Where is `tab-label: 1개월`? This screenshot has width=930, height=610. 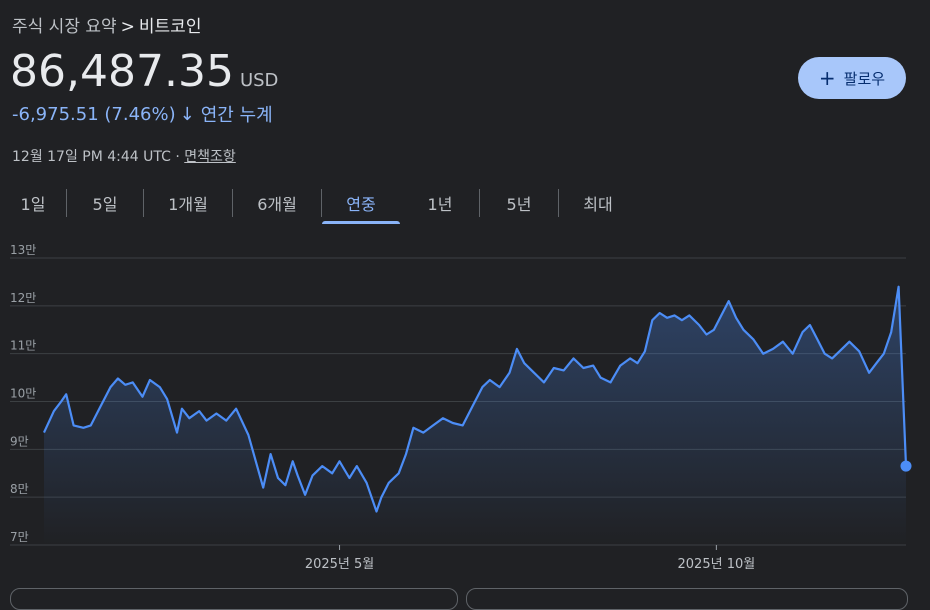 tab-label: 1개월 is located at coordinates (188, 204).